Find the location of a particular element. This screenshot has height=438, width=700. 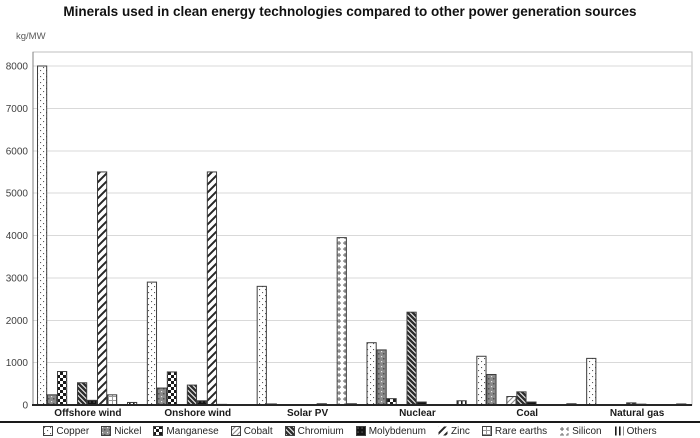

legend-label: Manganese is located at coordinates (192, 431).